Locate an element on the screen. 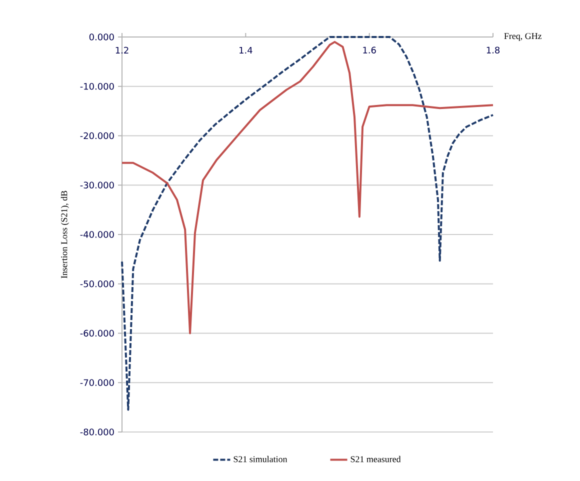 The width and height of the screenshot is (580, 481). x-axis-title: Freq, GHz is located at coordinates (523, 37).